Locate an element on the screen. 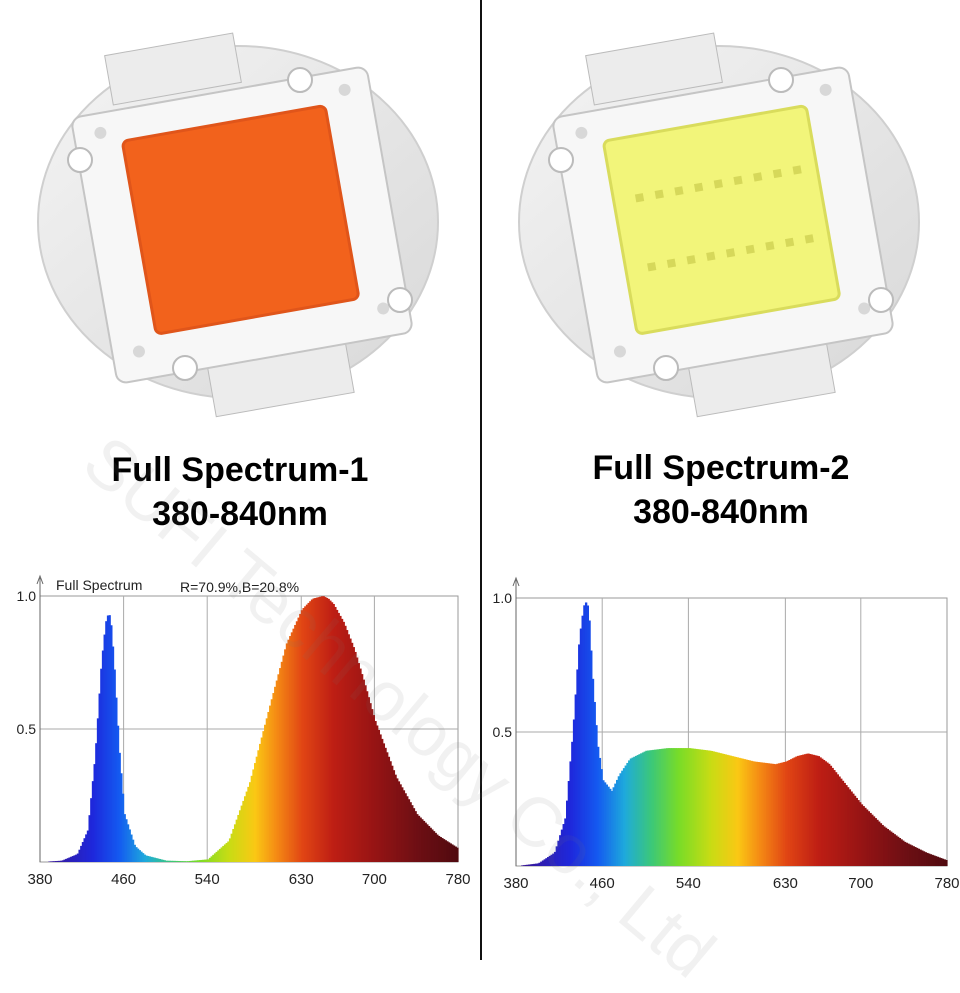 The height and width of the screenshot is (993, 960). product-title: Full Spectrum-2 380-840nm is located at coordinates (720, 490).